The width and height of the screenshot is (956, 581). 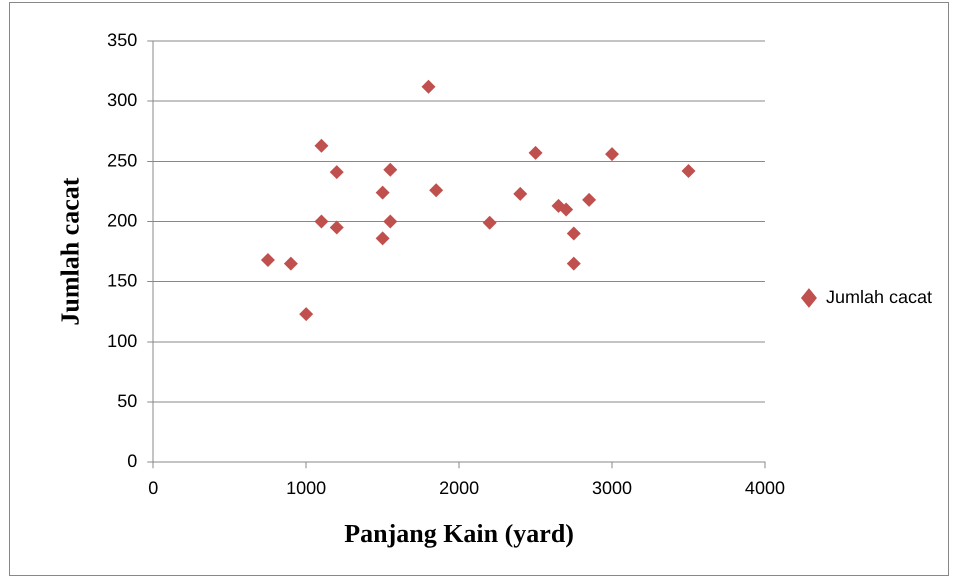 I want to click on y-tick-label: 100, so click(x=122, y=340).